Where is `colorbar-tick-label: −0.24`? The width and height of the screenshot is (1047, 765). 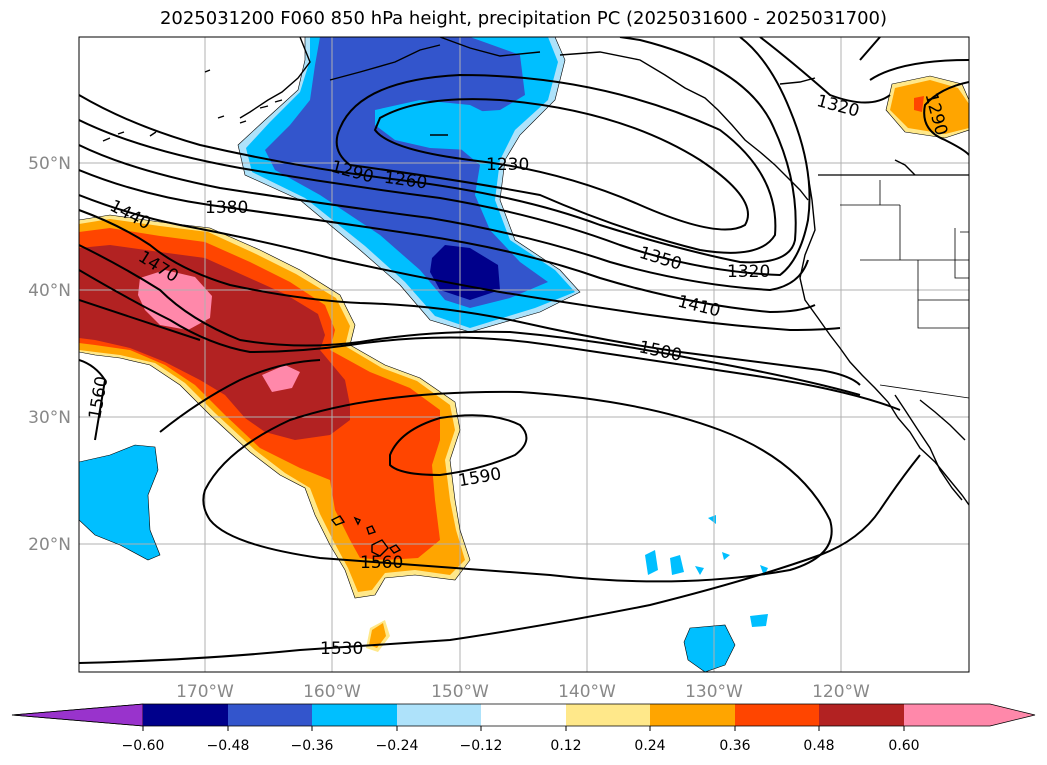 colorbar-tick-label: −0.24 is located at coordinates (397, 746).